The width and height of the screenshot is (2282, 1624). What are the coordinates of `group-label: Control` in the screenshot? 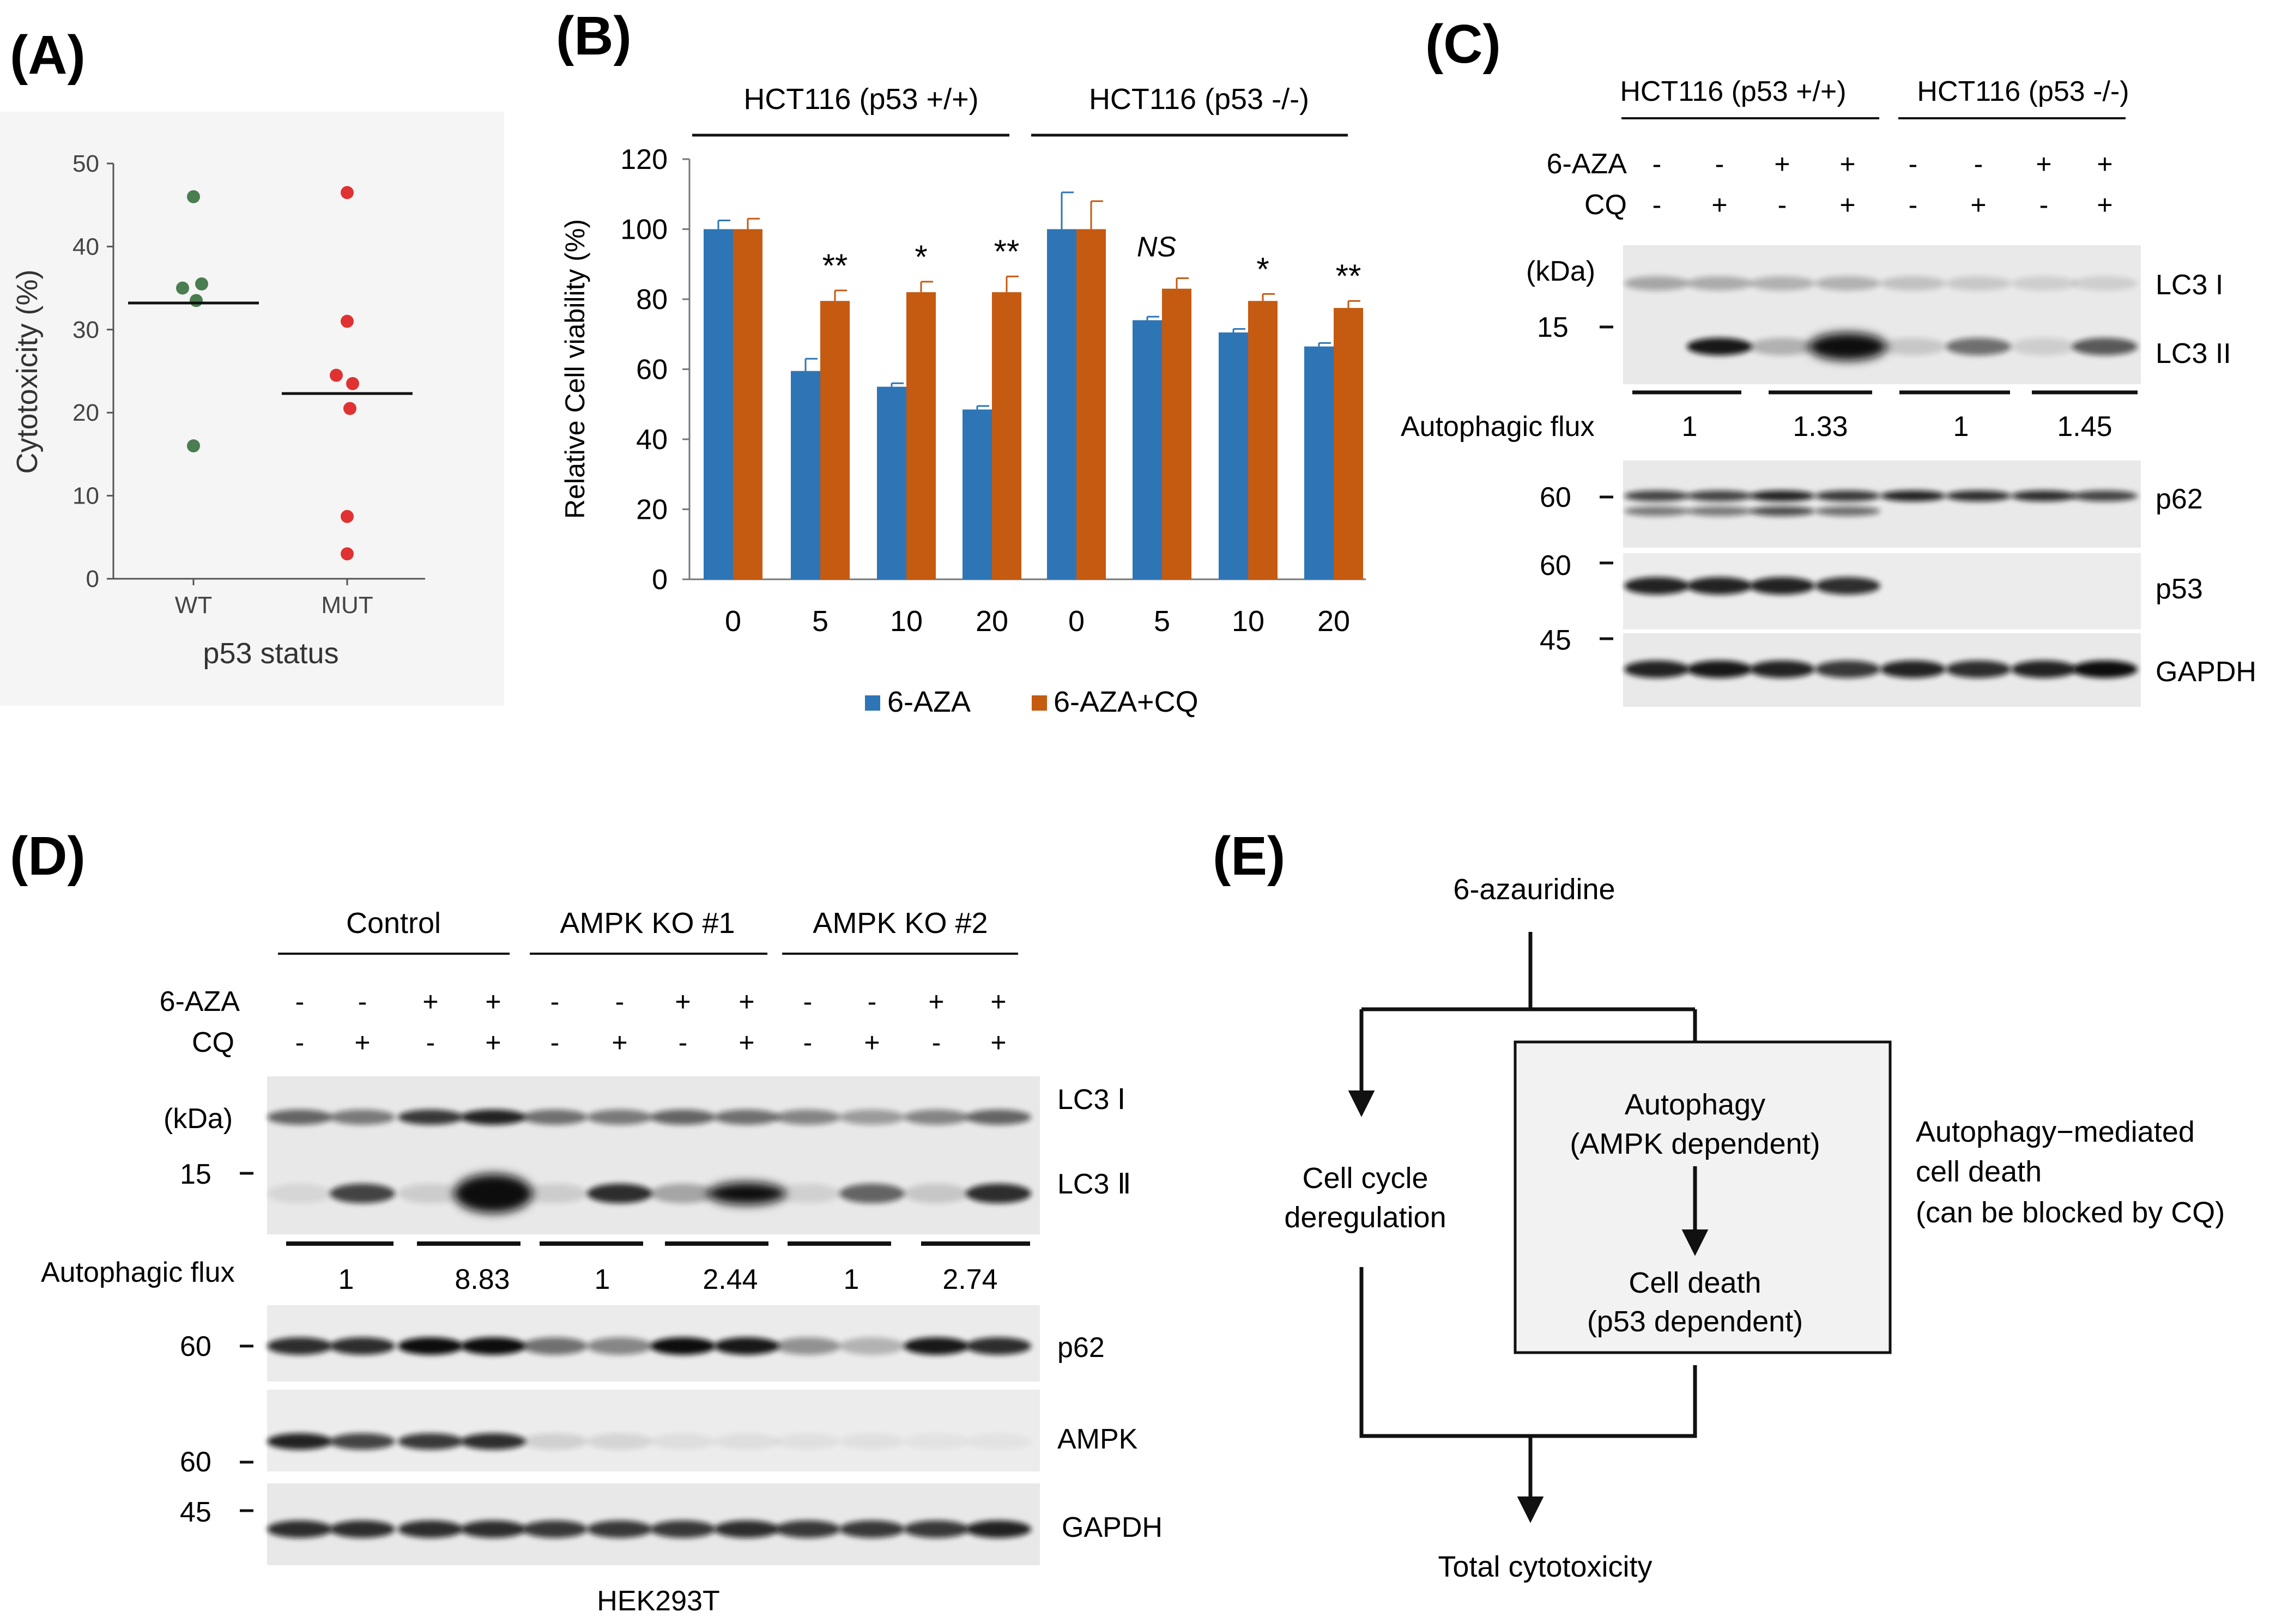 It's located at (393, 923).